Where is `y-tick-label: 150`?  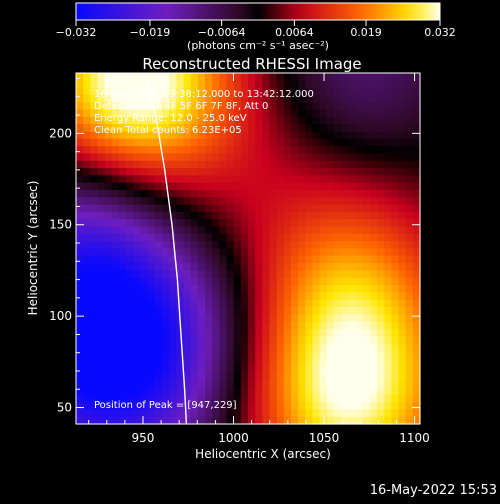 y-tick-label: 150 is located at coordinates (60, 225).